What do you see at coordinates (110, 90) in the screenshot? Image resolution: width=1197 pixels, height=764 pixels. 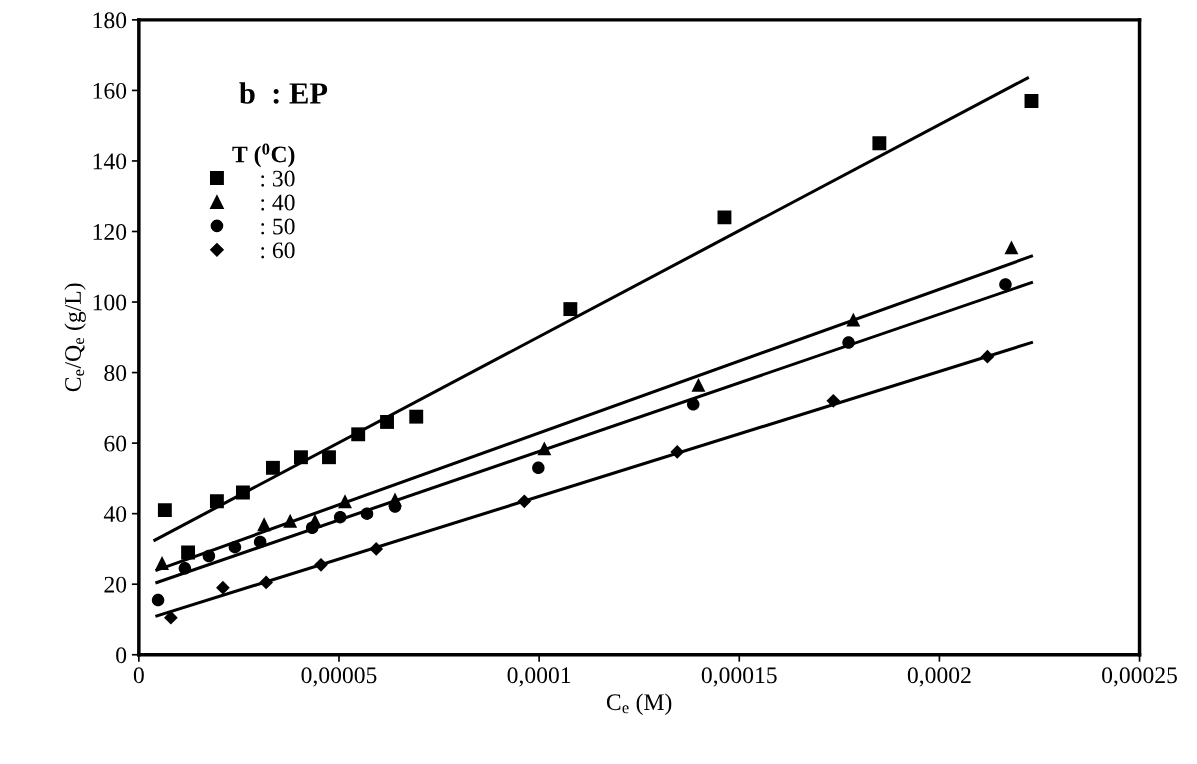 I see `y-tick-label: 160` at bounding box center [110, 90].